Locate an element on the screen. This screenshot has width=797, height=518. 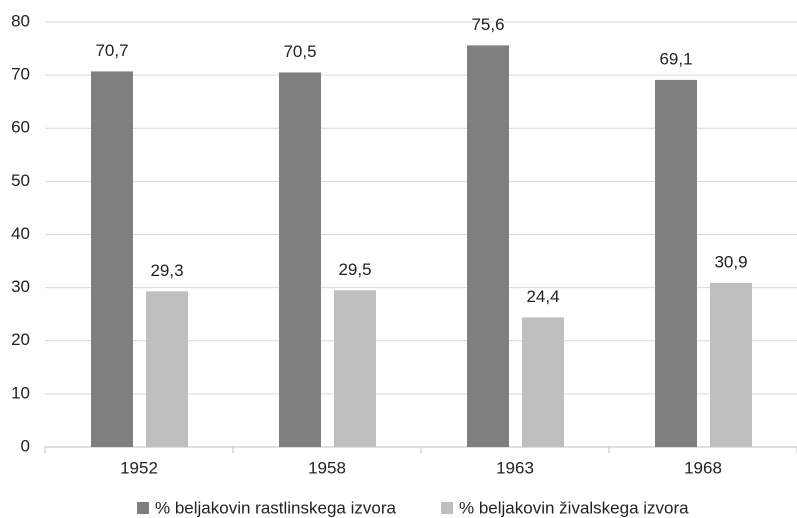
x-tick-label: 1958 is located at coordinates (327, 467).